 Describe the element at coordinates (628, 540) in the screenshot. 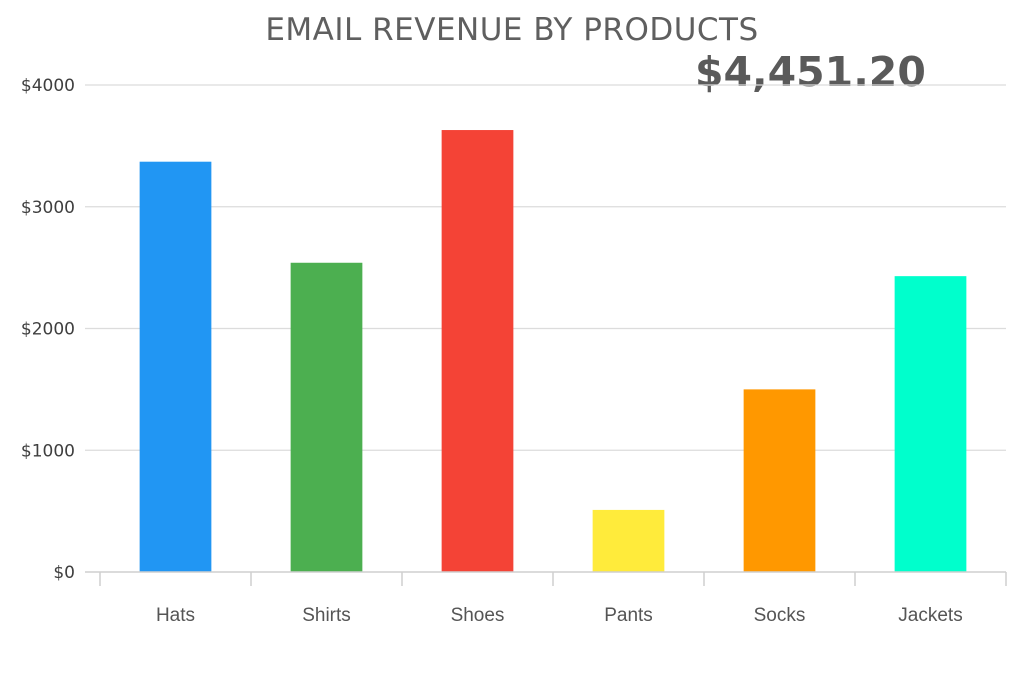

I see `bar-pants` at that location.